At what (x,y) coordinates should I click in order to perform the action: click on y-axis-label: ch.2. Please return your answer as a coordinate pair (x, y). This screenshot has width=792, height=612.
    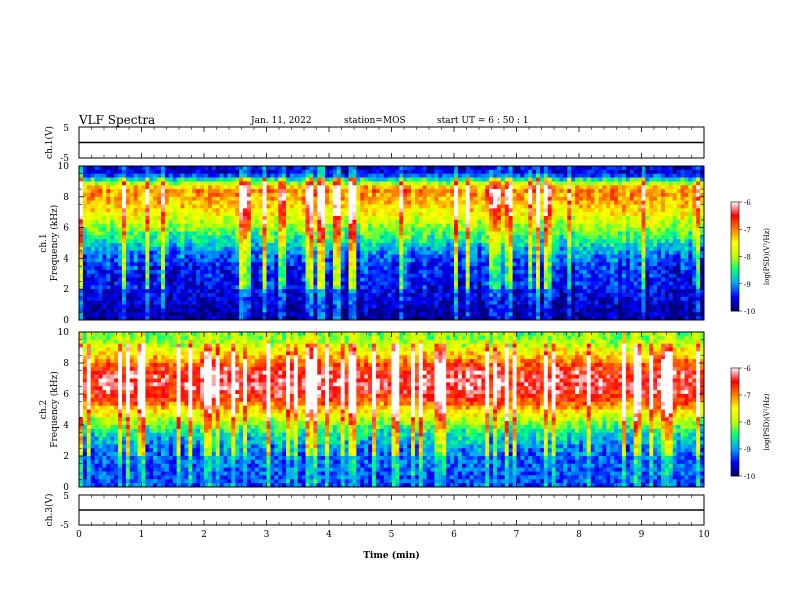
    Looking at the image, I should click on (44, 409).